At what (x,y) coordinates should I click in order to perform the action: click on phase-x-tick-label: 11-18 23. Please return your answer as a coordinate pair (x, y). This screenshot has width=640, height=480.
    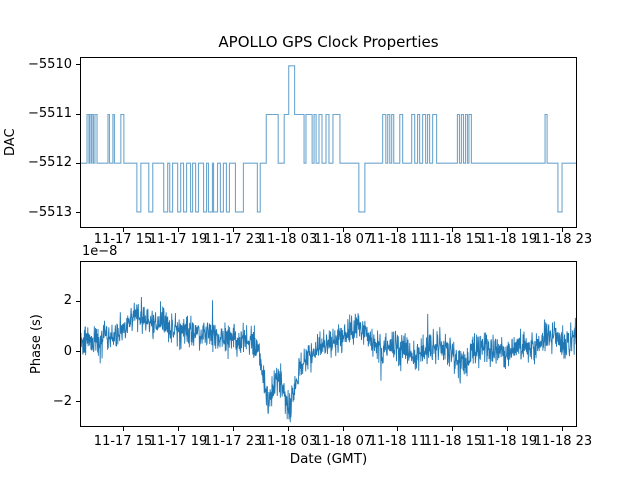
    Looking at the image, I should click on (563, 441).